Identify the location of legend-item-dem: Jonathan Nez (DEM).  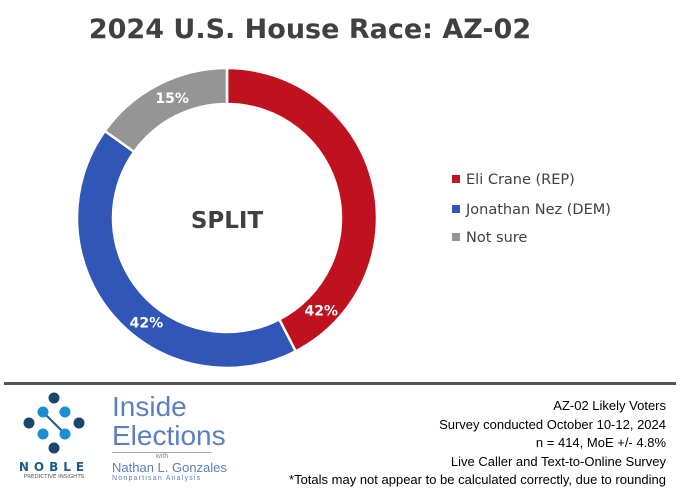
(531, 210).